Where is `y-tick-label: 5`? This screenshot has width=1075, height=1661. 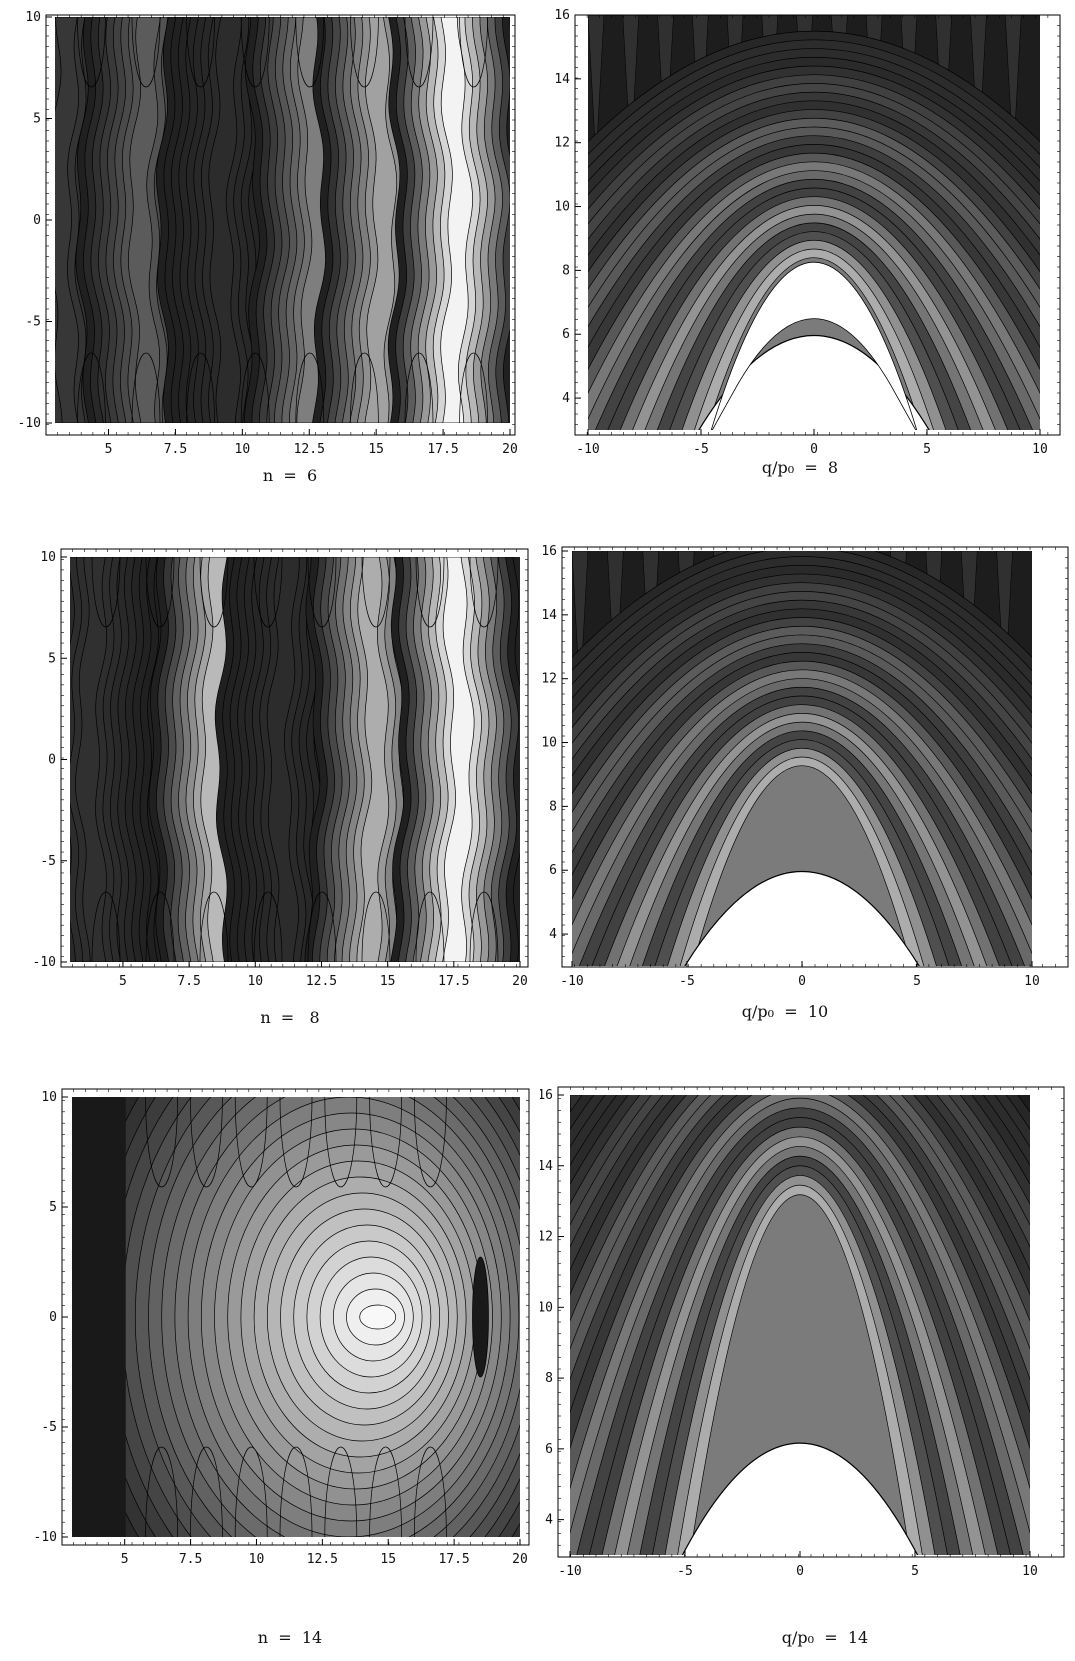
y-tick-label: 5 is located at coordinates (37, 119).